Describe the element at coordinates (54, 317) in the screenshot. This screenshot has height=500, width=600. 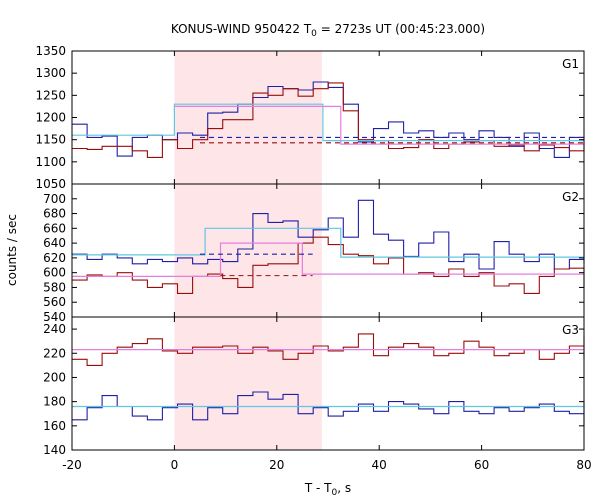
I see `y-tick-label: 540` at that location.